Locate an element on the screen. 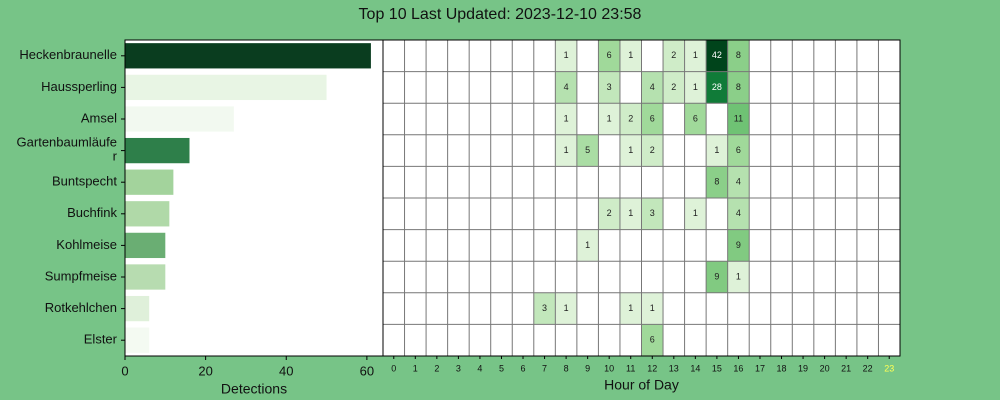  cell-label: 11 is located at coordinates (738, 118).